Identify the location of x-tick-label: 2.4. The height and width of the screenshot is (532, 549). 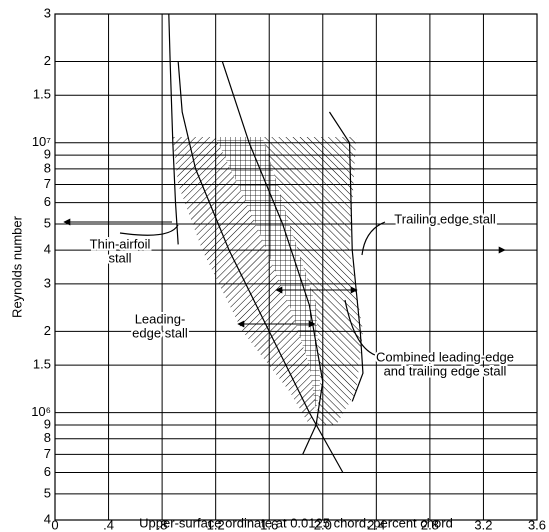
(376, 524).